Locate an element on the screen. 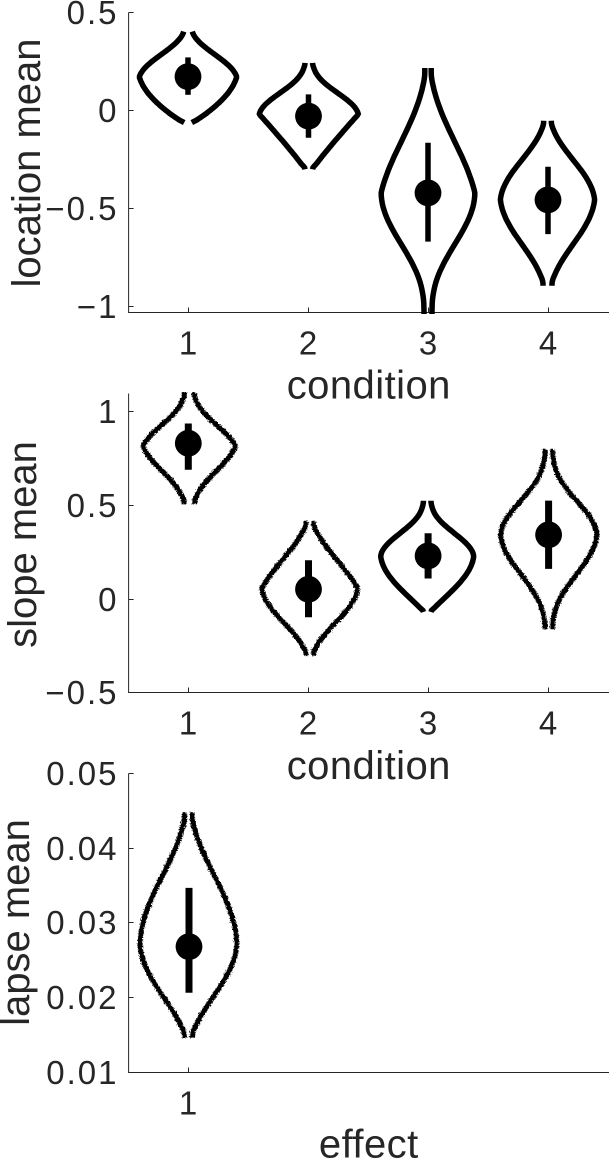  svg-text: effect is located at coordinates (369, 1141).